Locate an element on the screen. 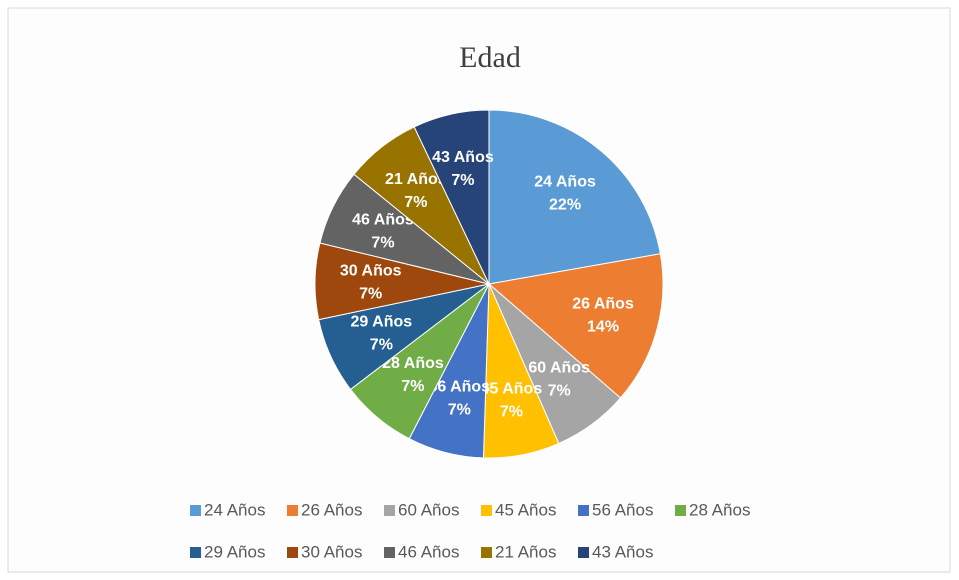 Image resolution: width=959 pixels, height=580 pixels. legend-label: 26 Años is located at coordinates (331, 509).